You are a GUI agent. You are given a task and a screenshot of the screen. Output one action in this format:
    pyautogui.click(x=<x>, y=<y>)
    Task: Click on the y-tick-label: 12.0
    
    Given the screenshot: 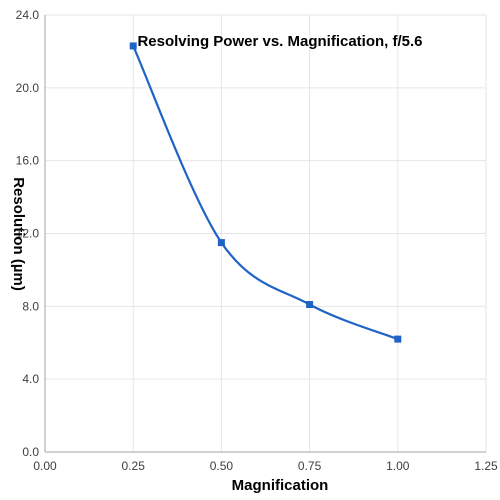 What is the action you would take?
    pyautogui.click(x=28, y=234)
    